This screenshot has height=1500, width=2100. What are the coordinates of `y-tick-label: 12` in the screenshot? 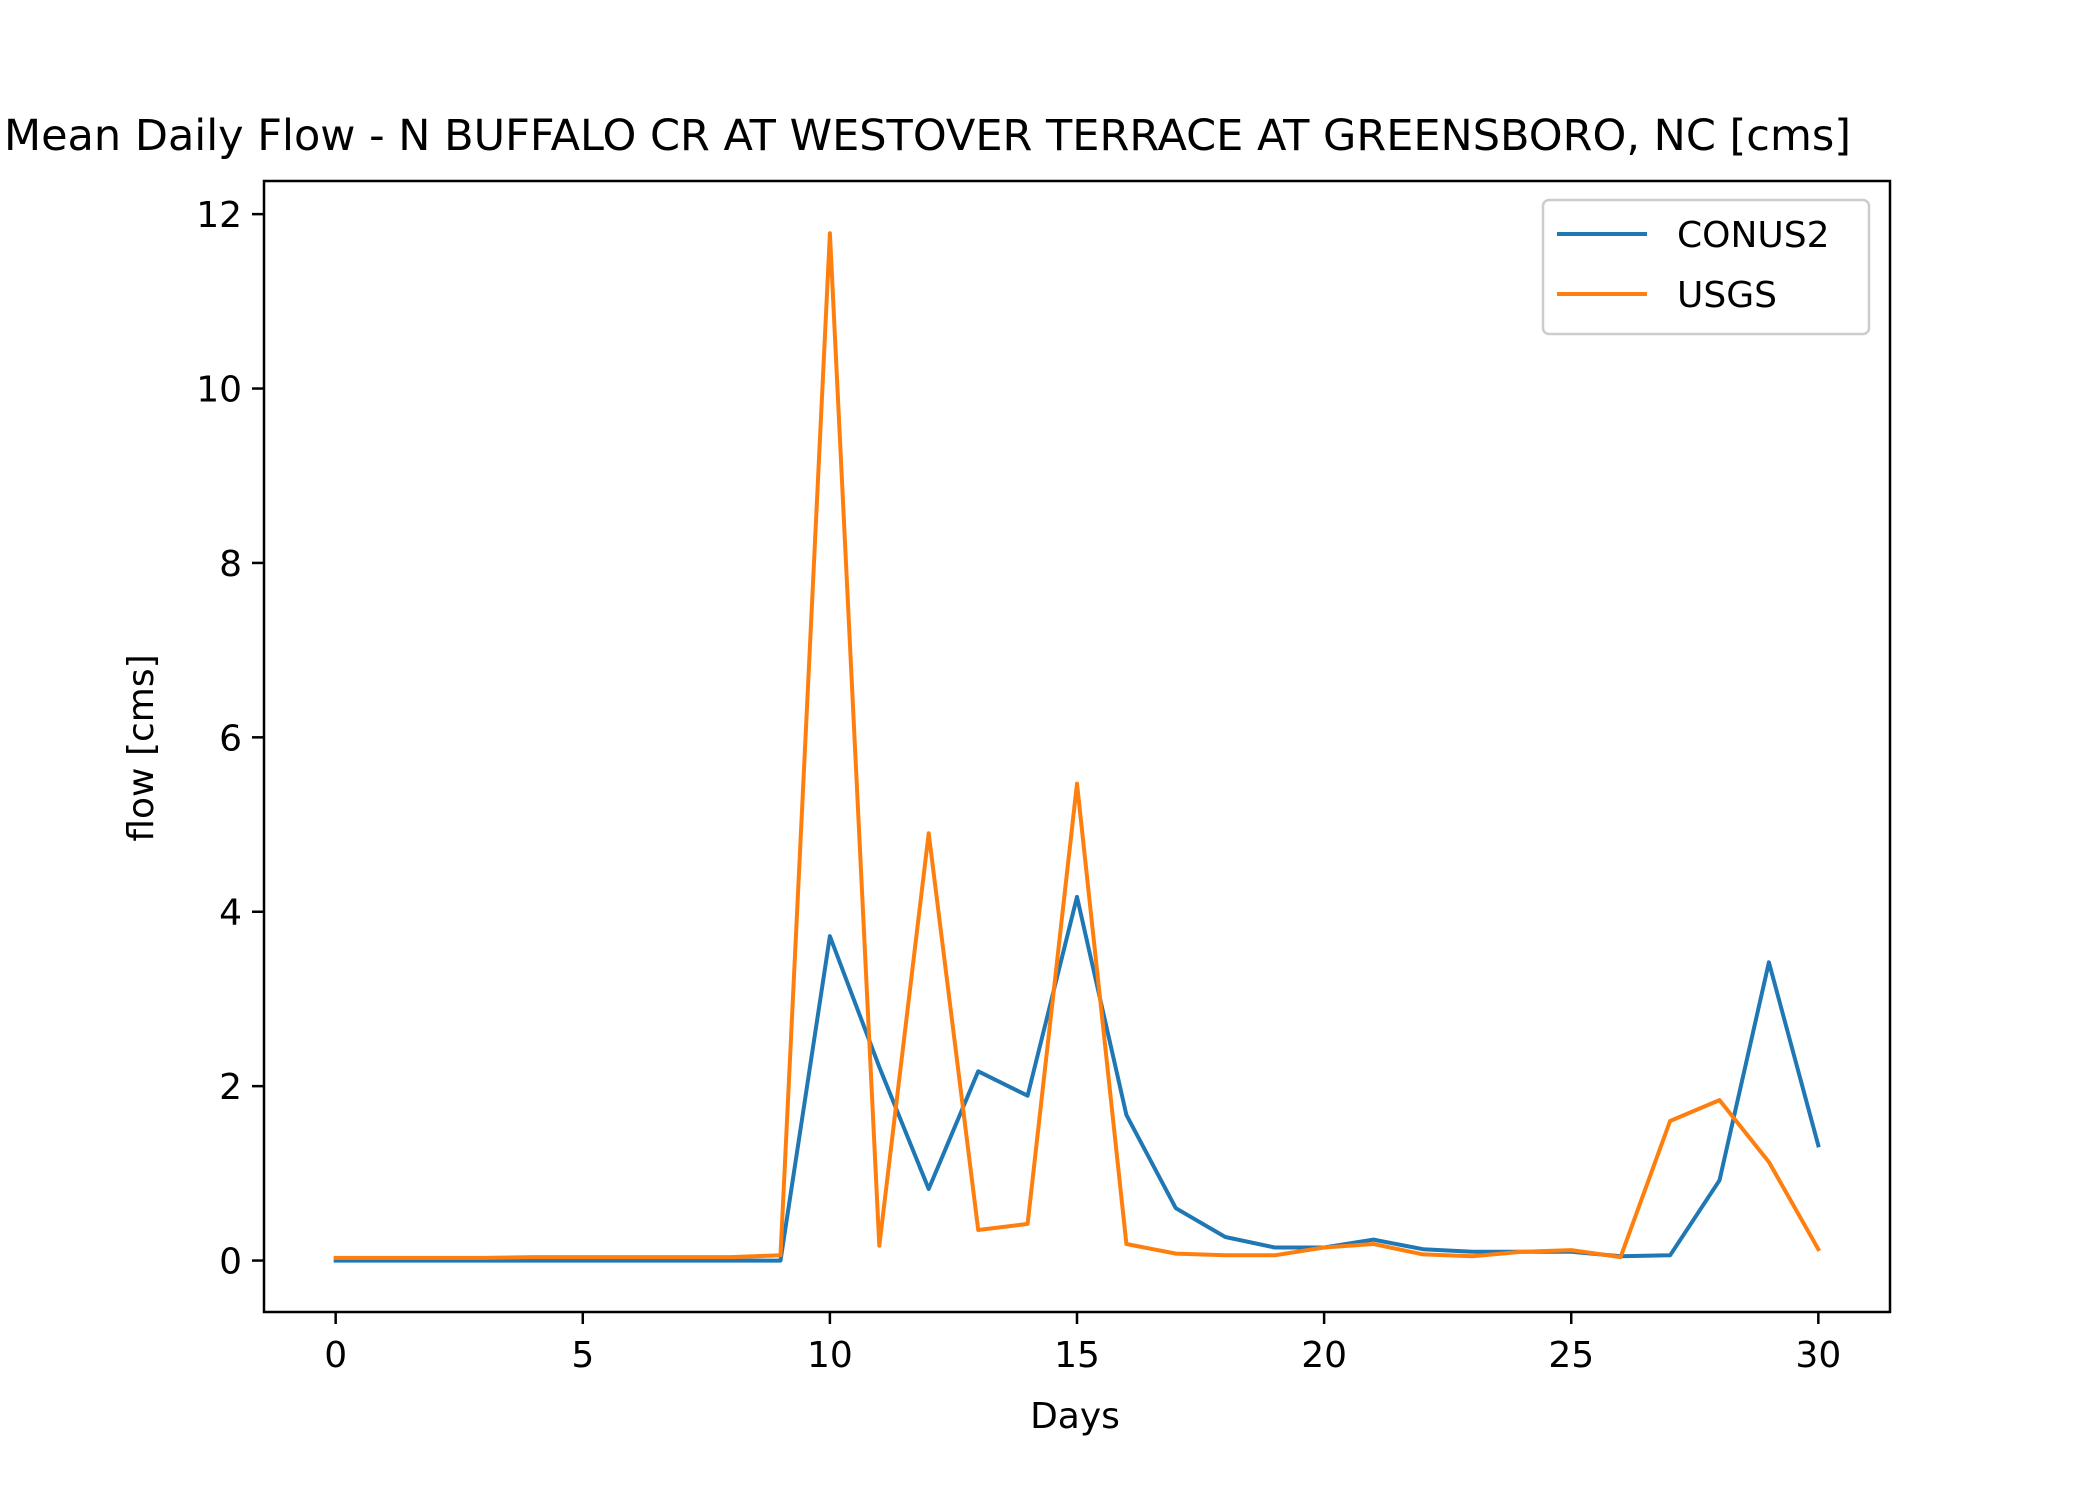 It's located at (219, 215).